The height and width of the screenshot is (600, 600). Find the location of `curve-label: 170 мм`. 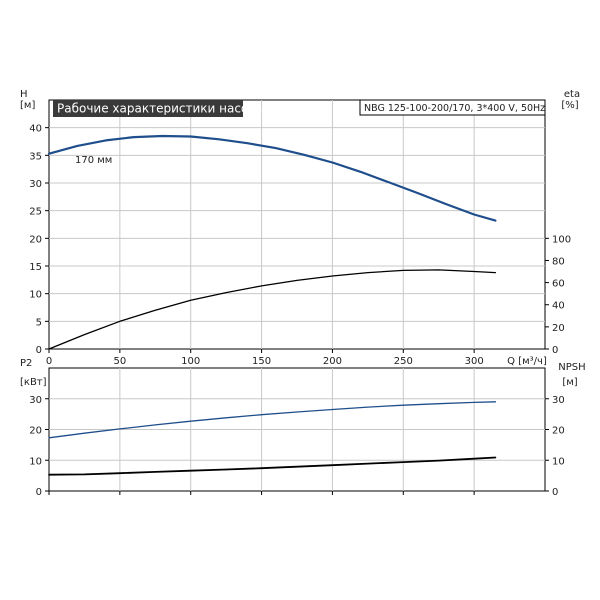

curve-label: 170 мм is located at coordinates (93, 160).